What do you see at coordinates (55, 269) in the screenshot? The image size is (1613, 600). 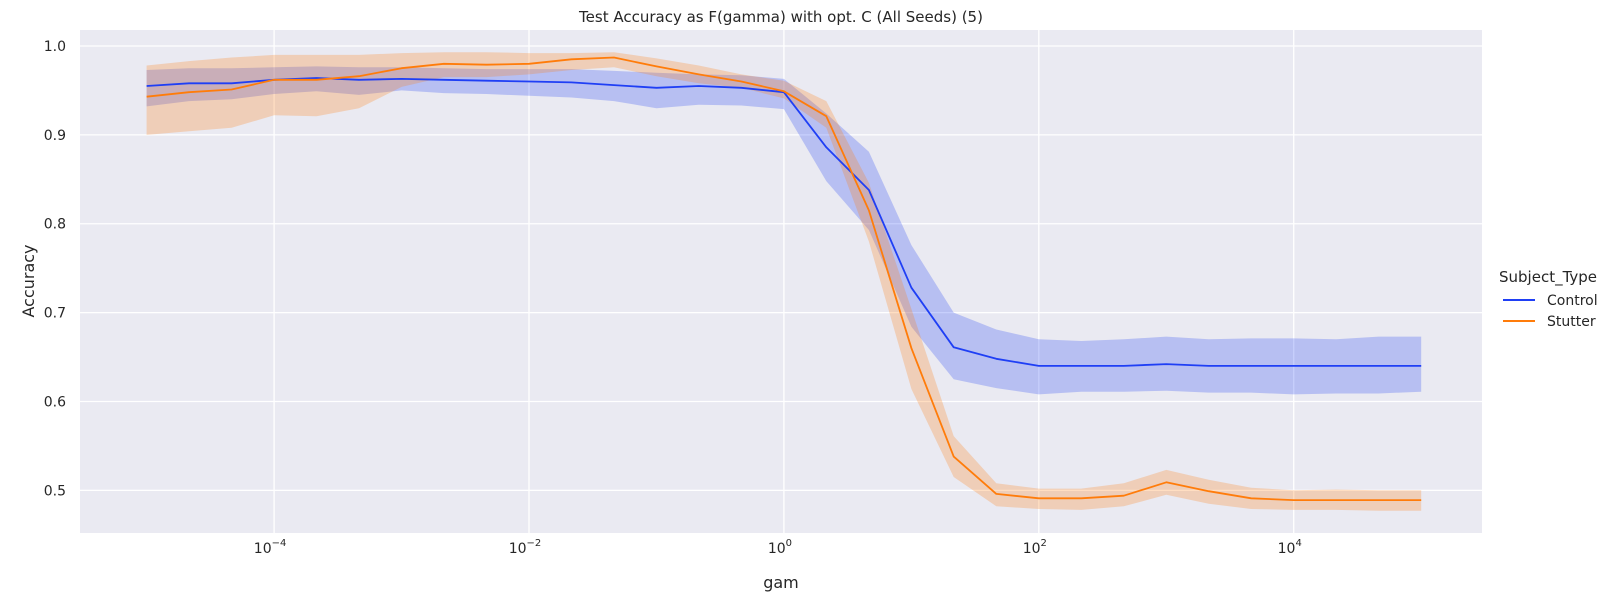 I see `y-axis-ticks: 0.5 0.6 0.7 0.8 0.9 1.0` at bounding box center [55, 269].